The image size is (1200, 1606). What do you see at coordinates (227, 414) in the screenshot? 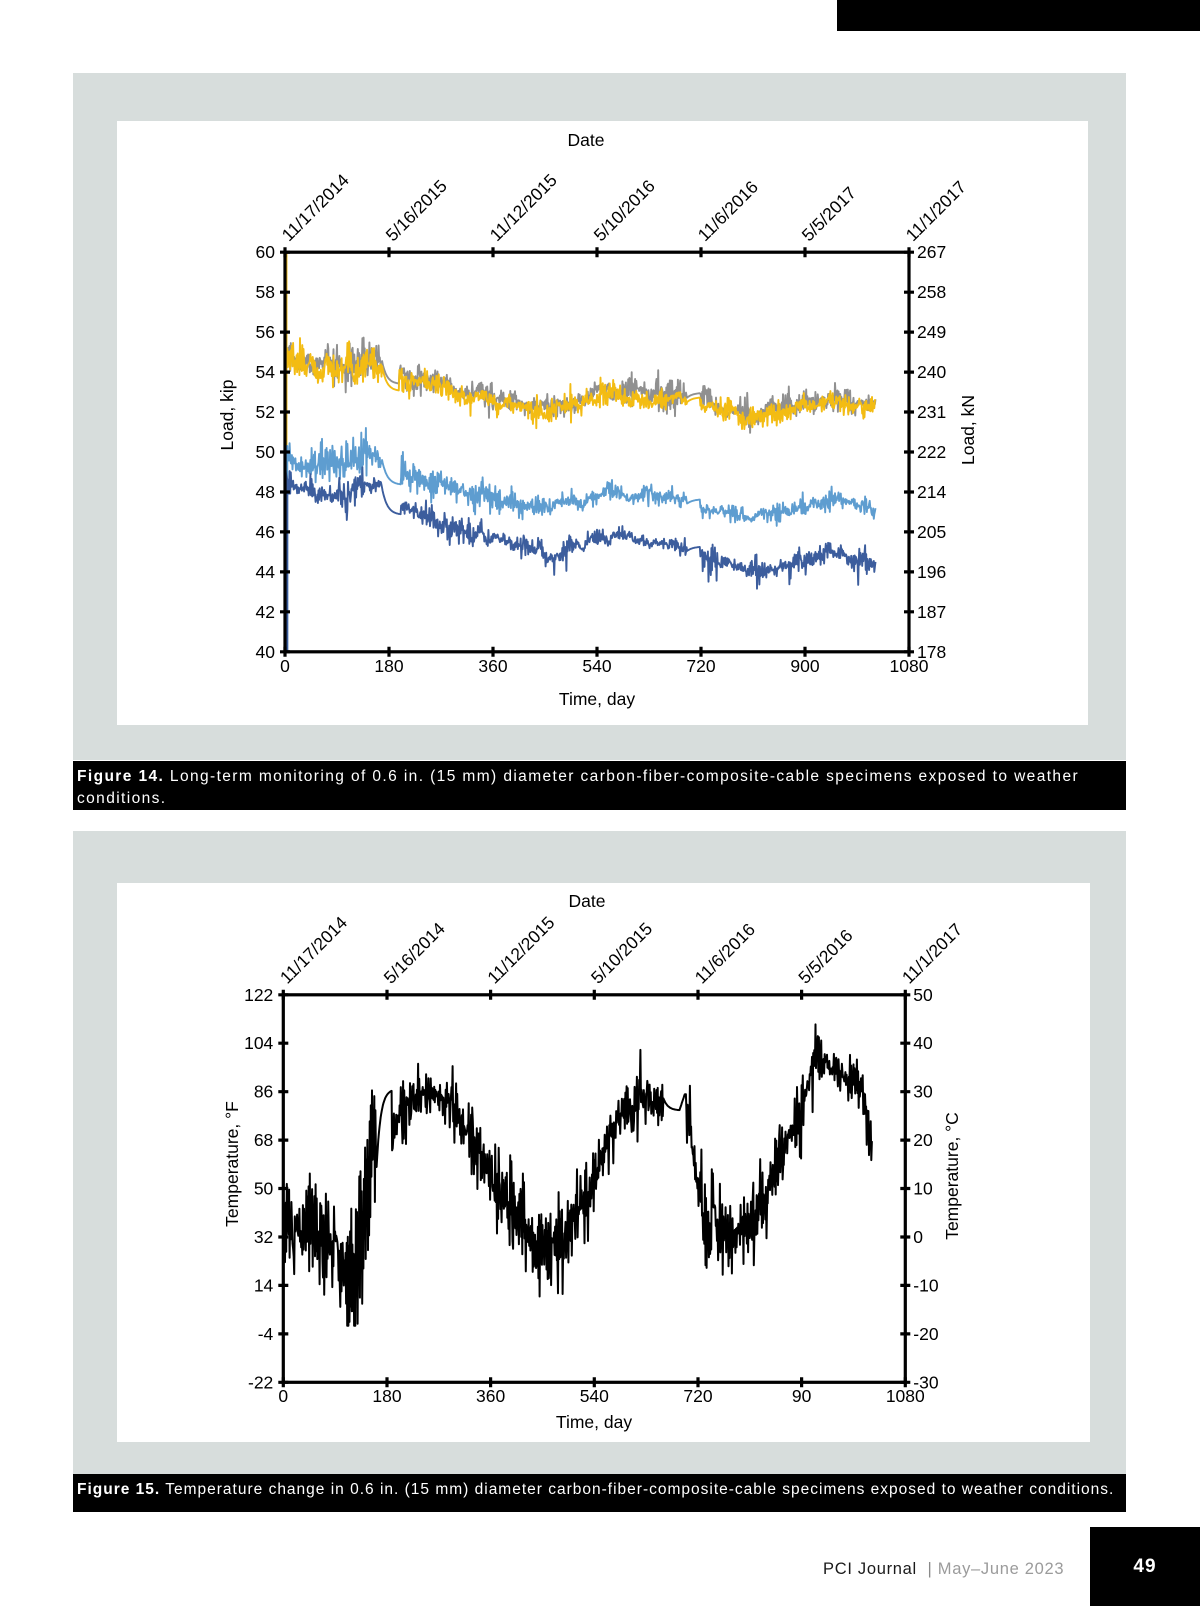
I see `svg-text: Load, kip` at bounding box center [227, 414].